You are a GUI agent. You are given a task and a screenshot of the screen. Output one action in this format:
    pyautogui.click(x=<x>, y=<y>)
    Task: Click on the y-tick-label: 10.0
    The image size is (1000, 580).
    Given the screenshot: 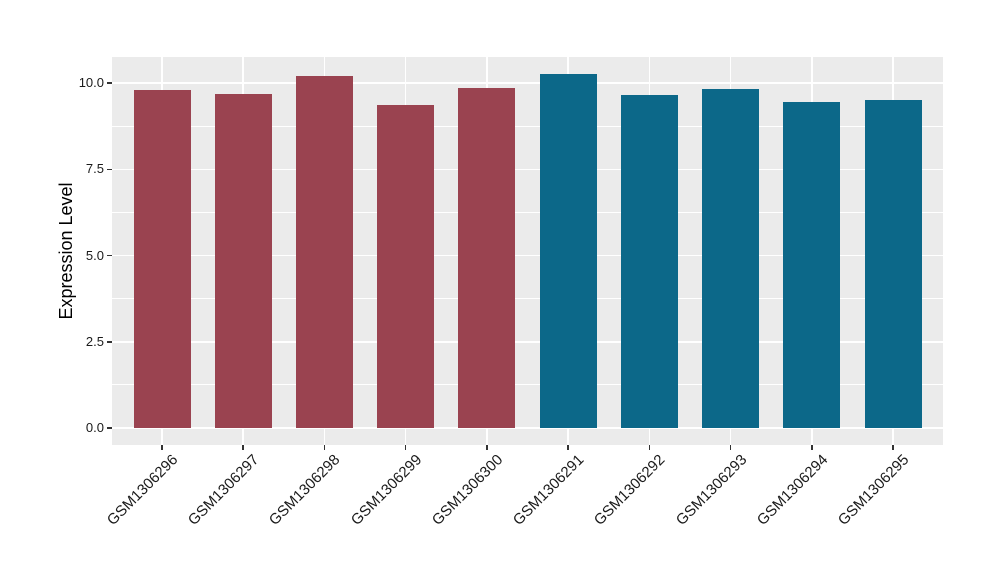 What is the action you would take?
    pyautogui.click(x=91, y=82)
    